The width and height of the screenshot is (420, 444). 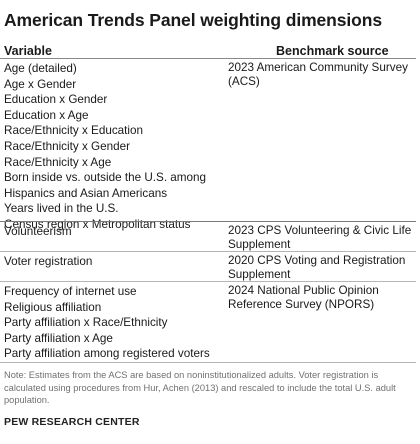 I want to click on variable-item: Race/Ethnicity x Age, so click(x=58, y=162).